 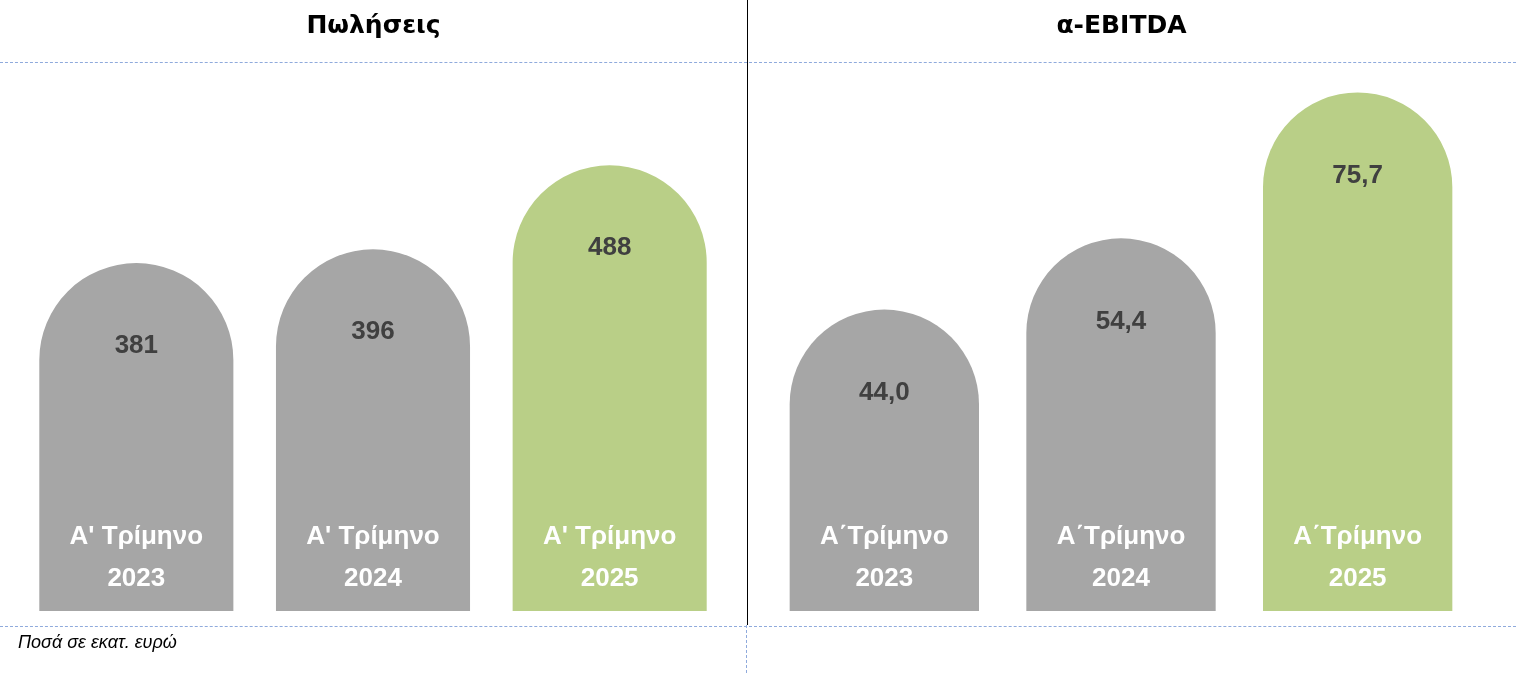 I want to click on data-label: 488, so click(x=609, y=246).